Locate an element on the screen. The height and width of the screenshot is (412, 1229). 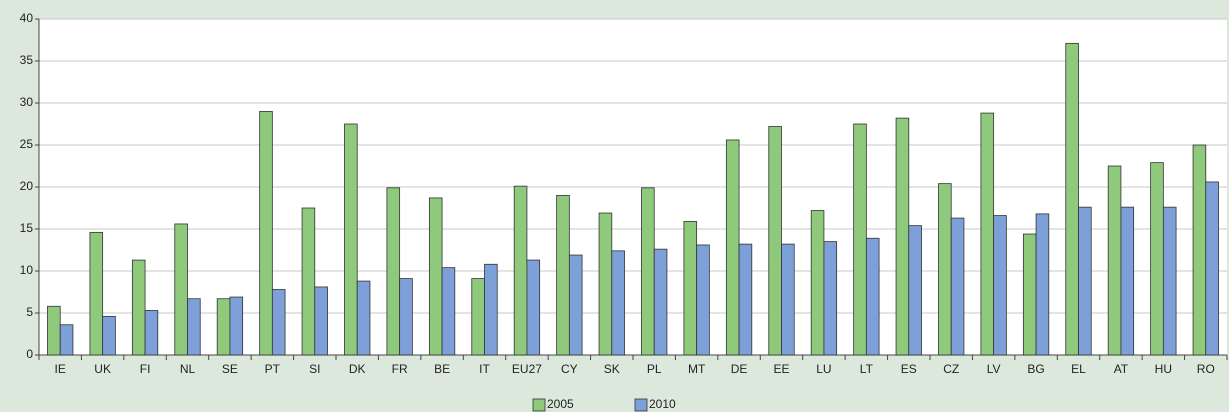
x-tick-label: IT is located at coordinates (484, 369).